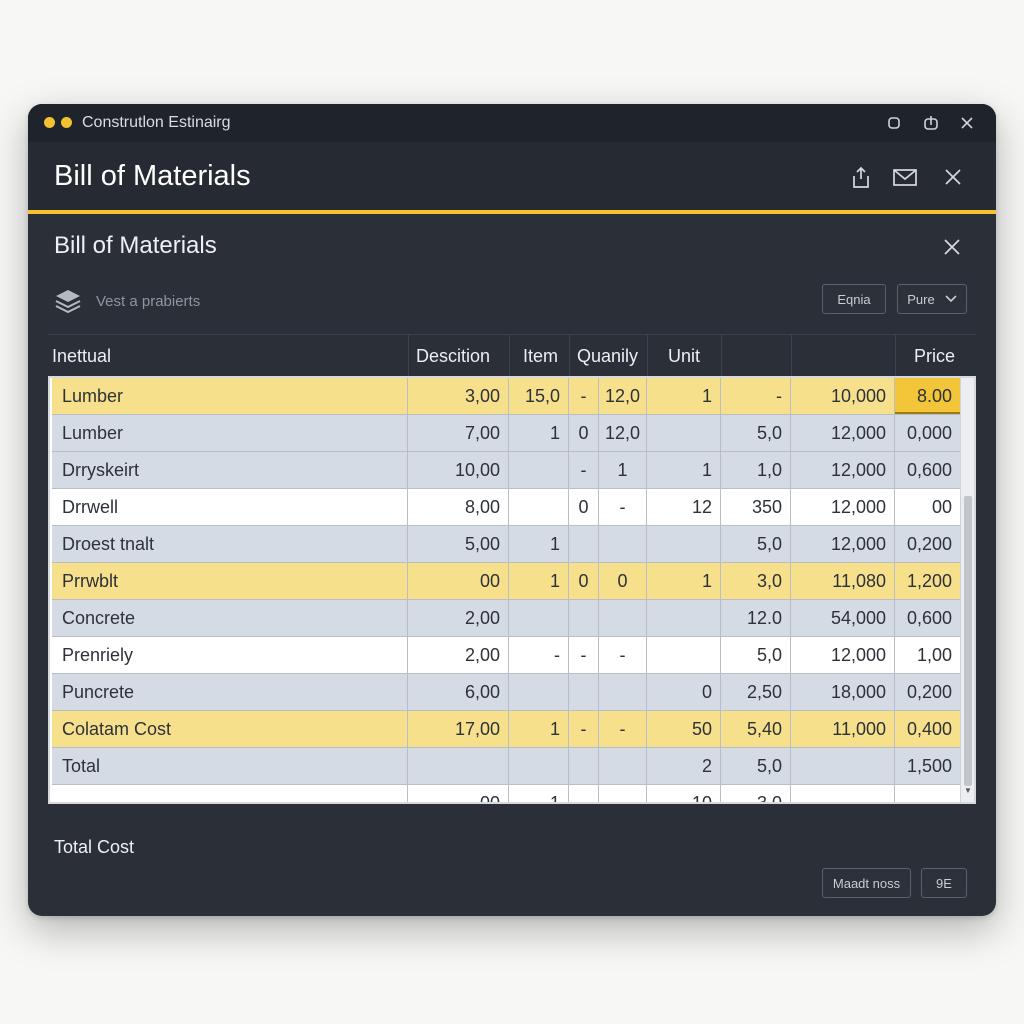 Image resolution: width=1024 pixels, height=1024 pixels. What do you see at coordinates (843, 581) in the screenshot?
I see `cell-amount: 11,080` at bounding box center [843, 581].